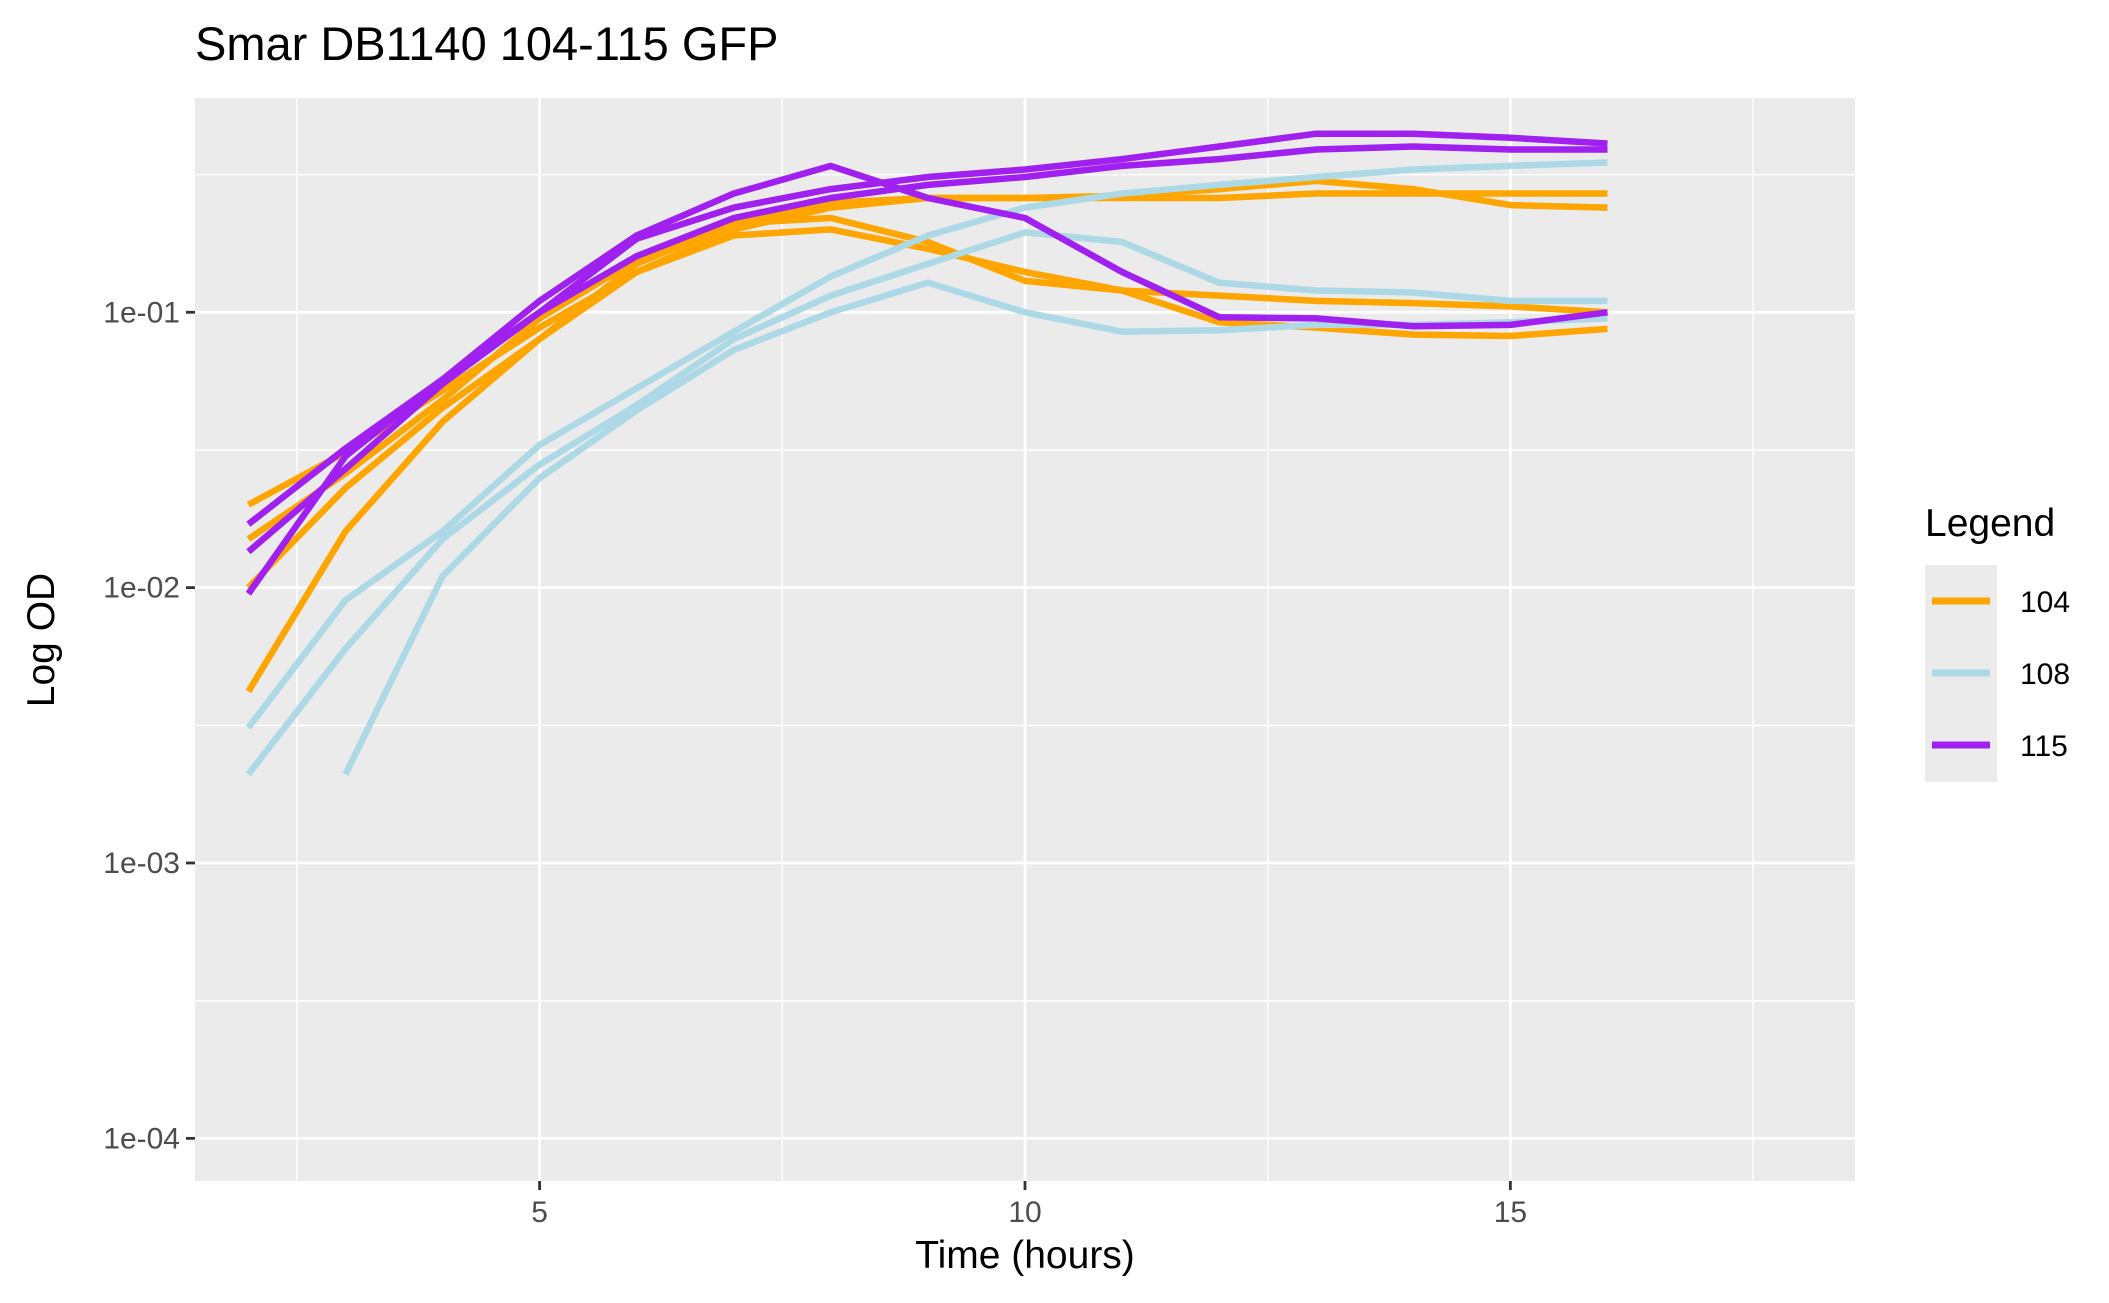  Describe the element at coordinates (141, 588) in the screenshot. I see `y-tick-label: 1e-02` at that location.